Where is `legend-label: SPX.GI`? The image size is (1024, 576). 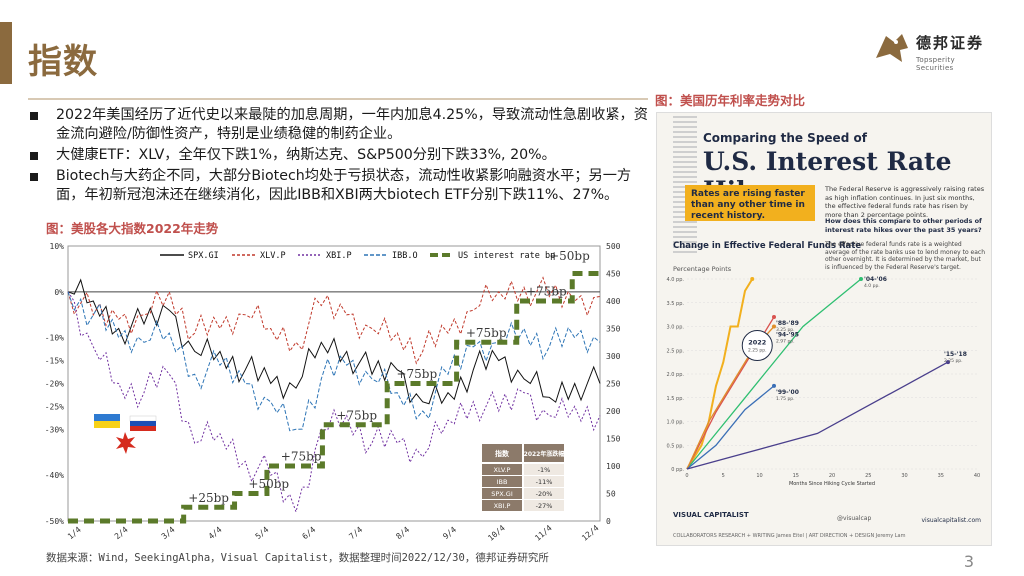 legend-label: SPX.GI is located at coordinates (203, 256).